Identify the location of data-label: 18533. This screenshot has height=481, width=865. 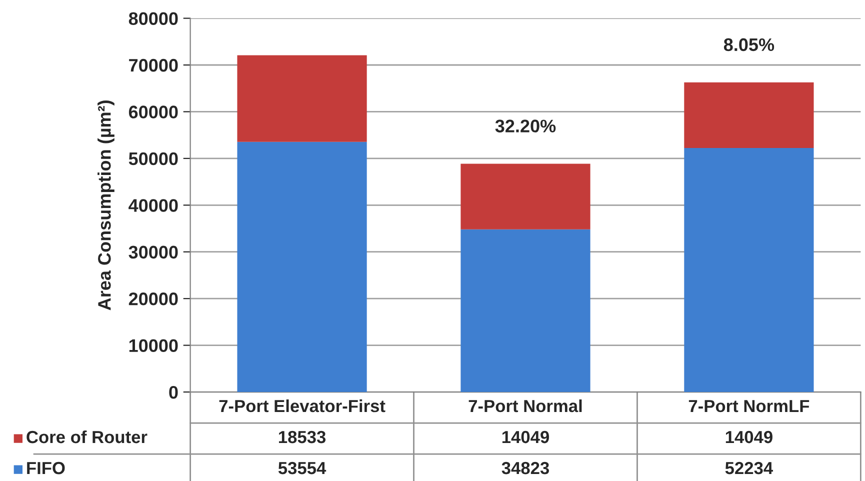
(302, 437).